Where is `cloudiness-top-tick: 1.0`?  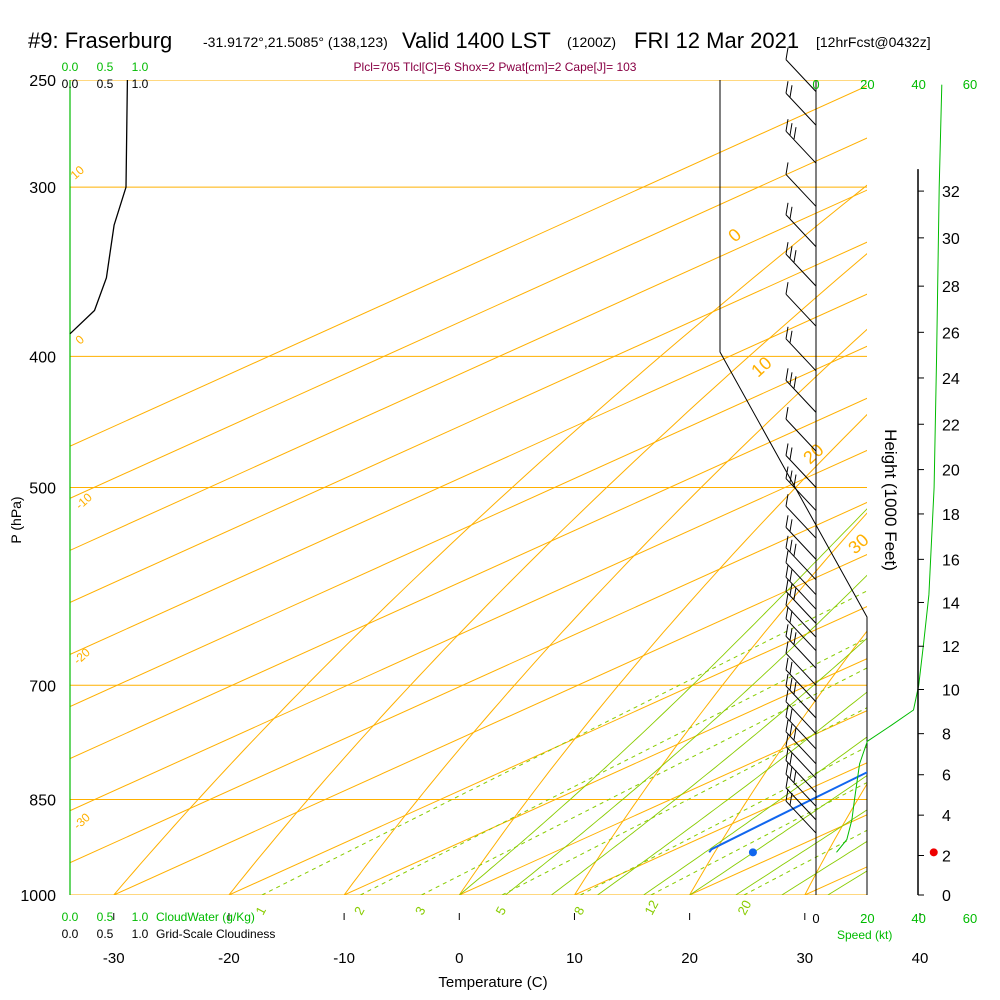 cloudiness-top-tick: 1.0 is located at coordinates (140, 84).